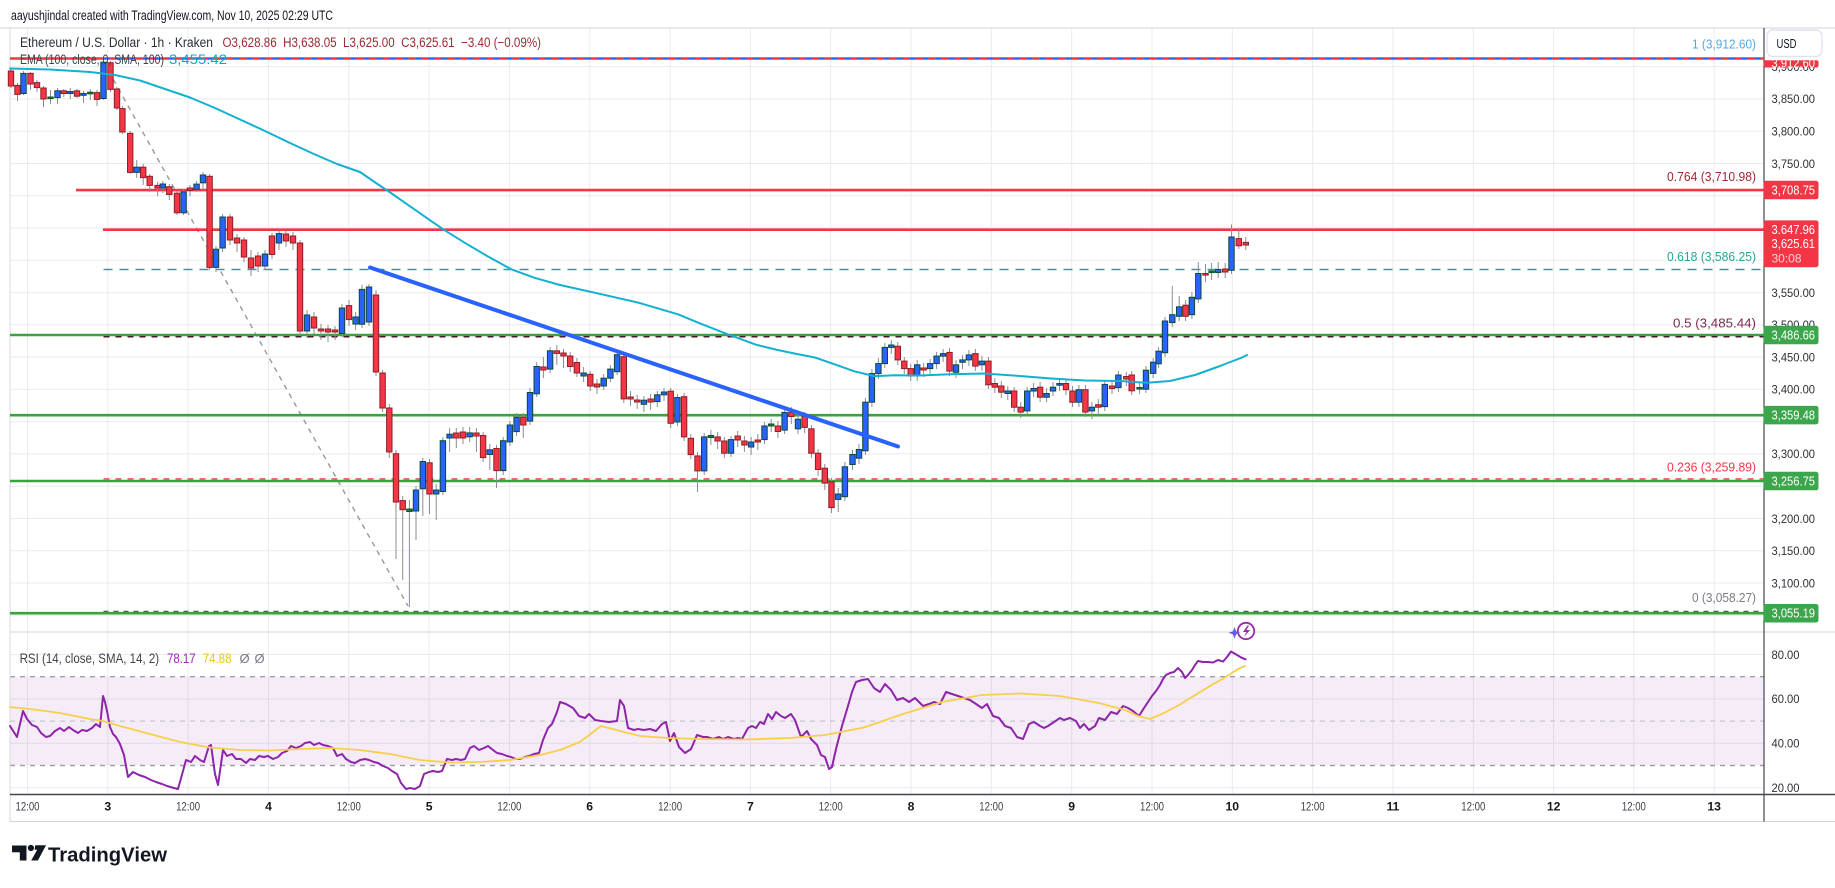 The width and height of the screenshot is (1835, 888). What do you see at coordinates (1786, 744) in the screenshot?
I see `svg-text: 40.00` at bounding box center [1786, 744].